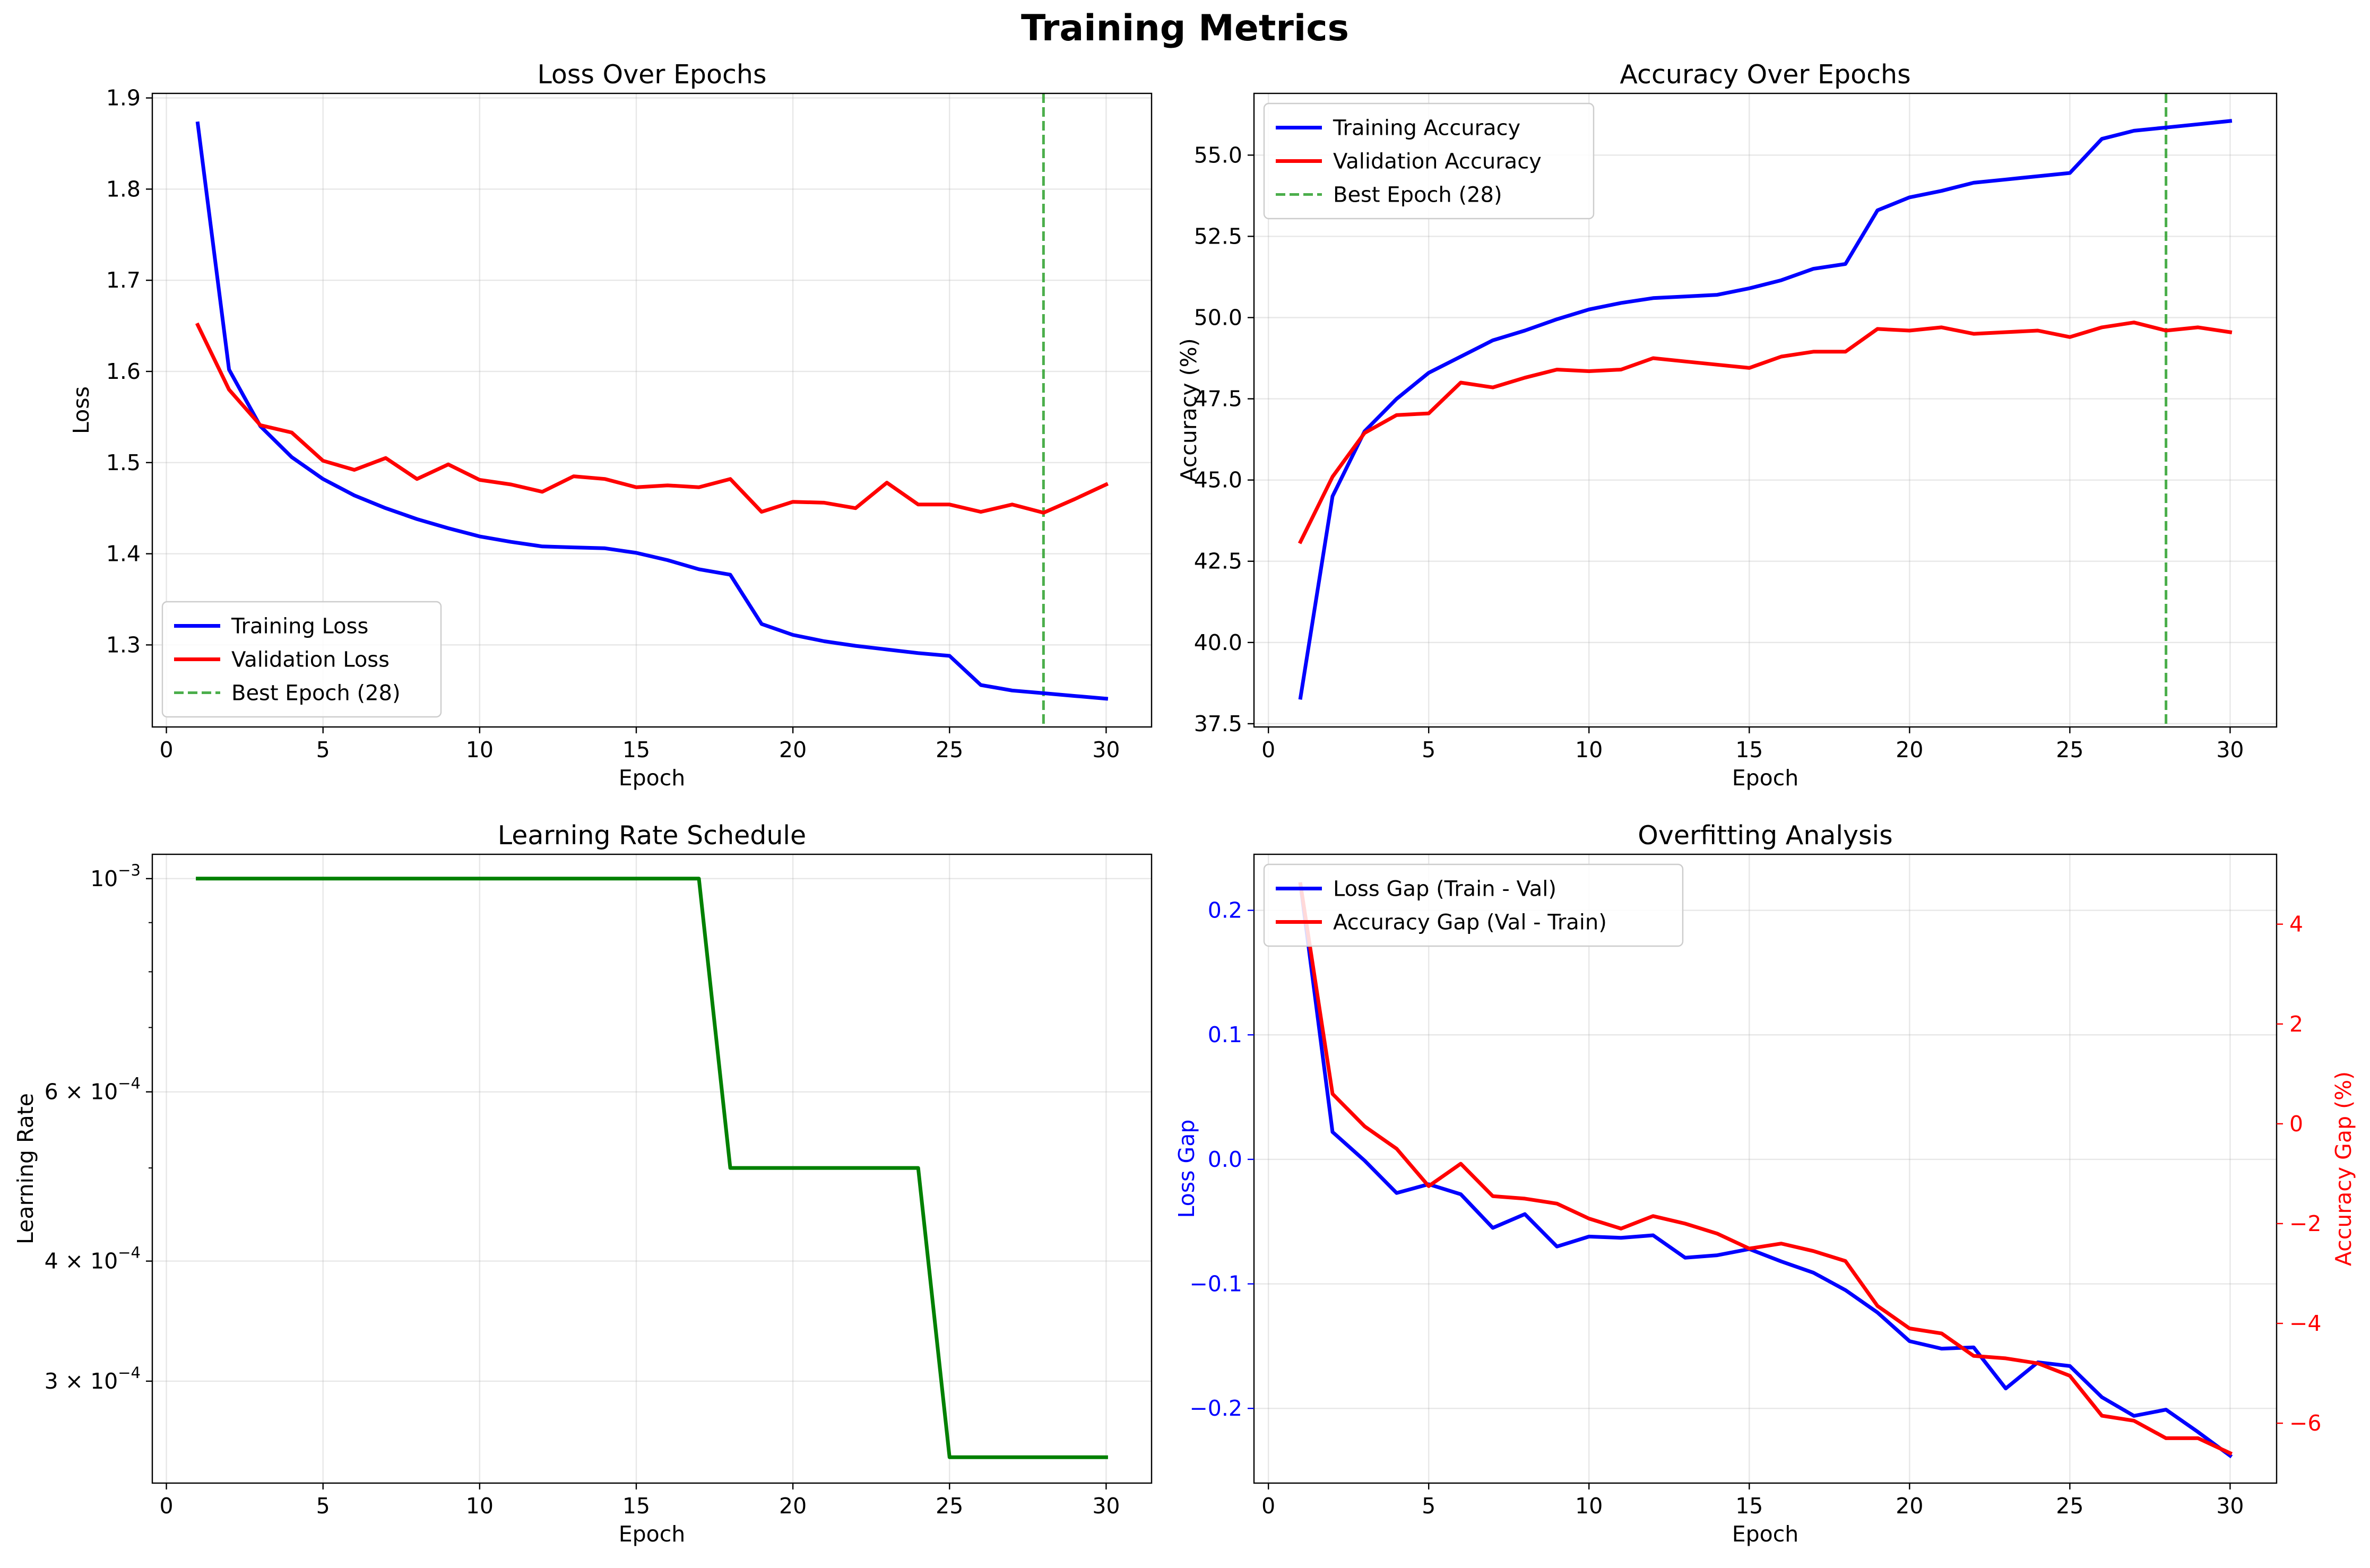  Describe the element at coordinates (1765, 835) in the screenshot. I see `chart-title: Overfitting Analysis` at that location.